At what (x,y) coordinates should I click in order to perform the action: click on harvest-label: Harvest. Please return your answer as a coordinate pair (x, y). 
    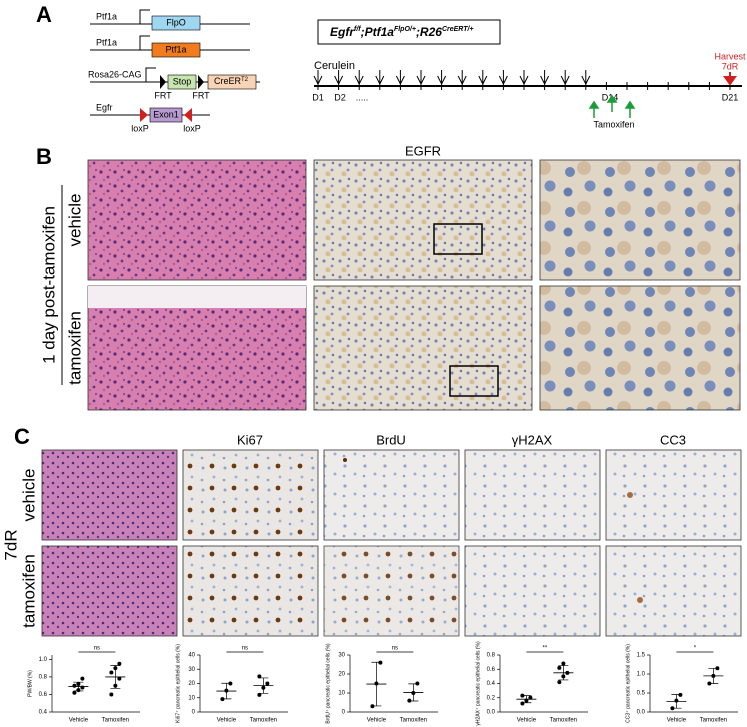
    Looking at the image, I should click on (730, 56).